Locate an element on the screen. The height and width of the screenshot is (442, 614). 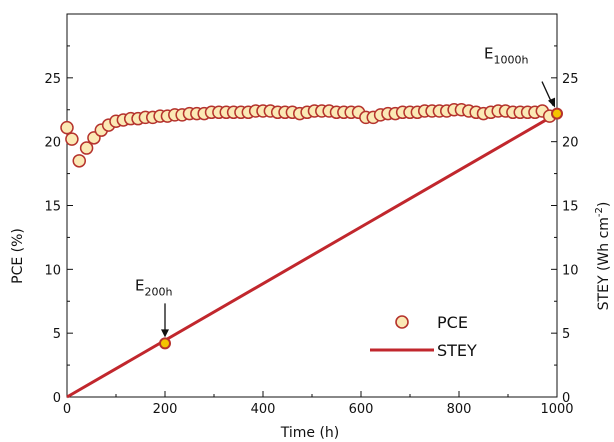
left-y-tick-label: 5 is located at coordinates (57, 334).